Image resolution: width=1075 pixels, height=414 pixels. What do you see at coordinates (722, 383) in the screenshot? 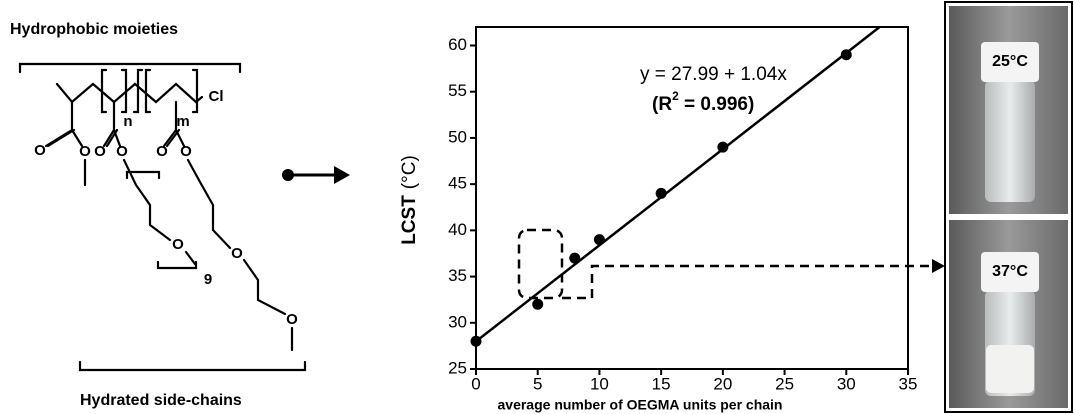
I see `x-tick-label: 20` at bounding box center [722, 383].